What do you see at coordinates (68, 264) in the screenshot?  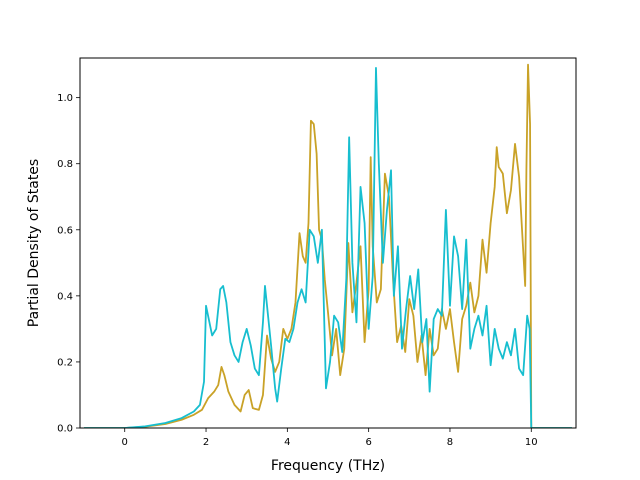 I see `y-axis-ticks: 0.0 0.2 0.4 0.6 0.8 1.0` at bounding box center [68, 264].